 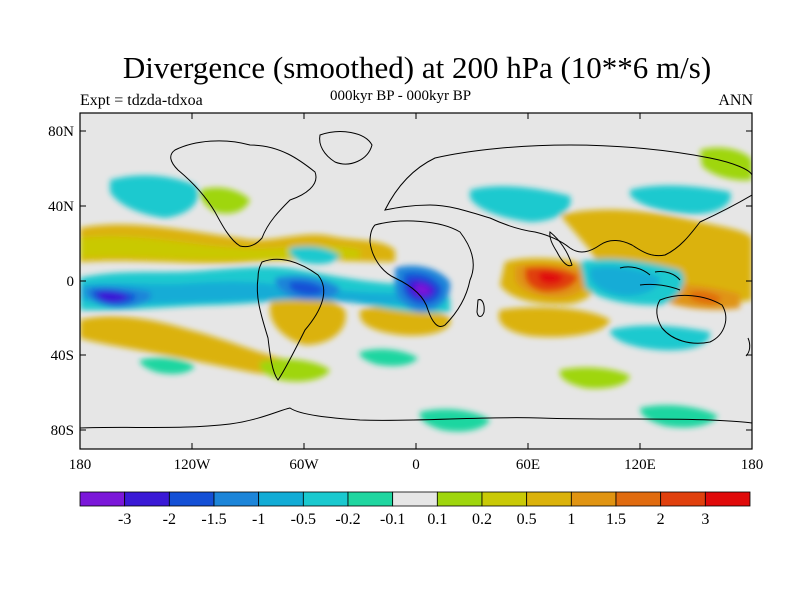 What do you see at coordinates (141, 100) in the screenshot?
I see `experiment-label: Expt = tdzda-tdxoa` at bounding box center [141, 100].